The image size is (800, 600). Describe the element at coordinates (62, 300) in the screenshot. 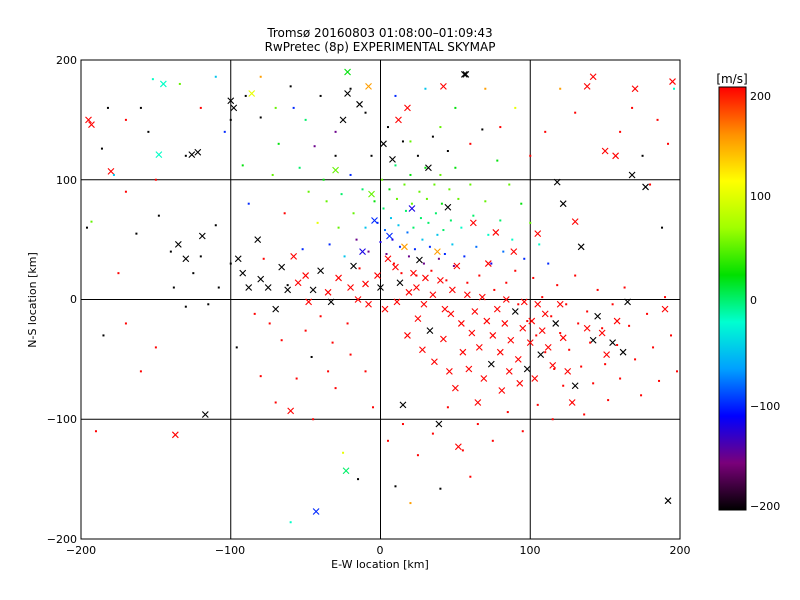

I see `y-axis-ticks: −200 −100 0 100 200` at that location.